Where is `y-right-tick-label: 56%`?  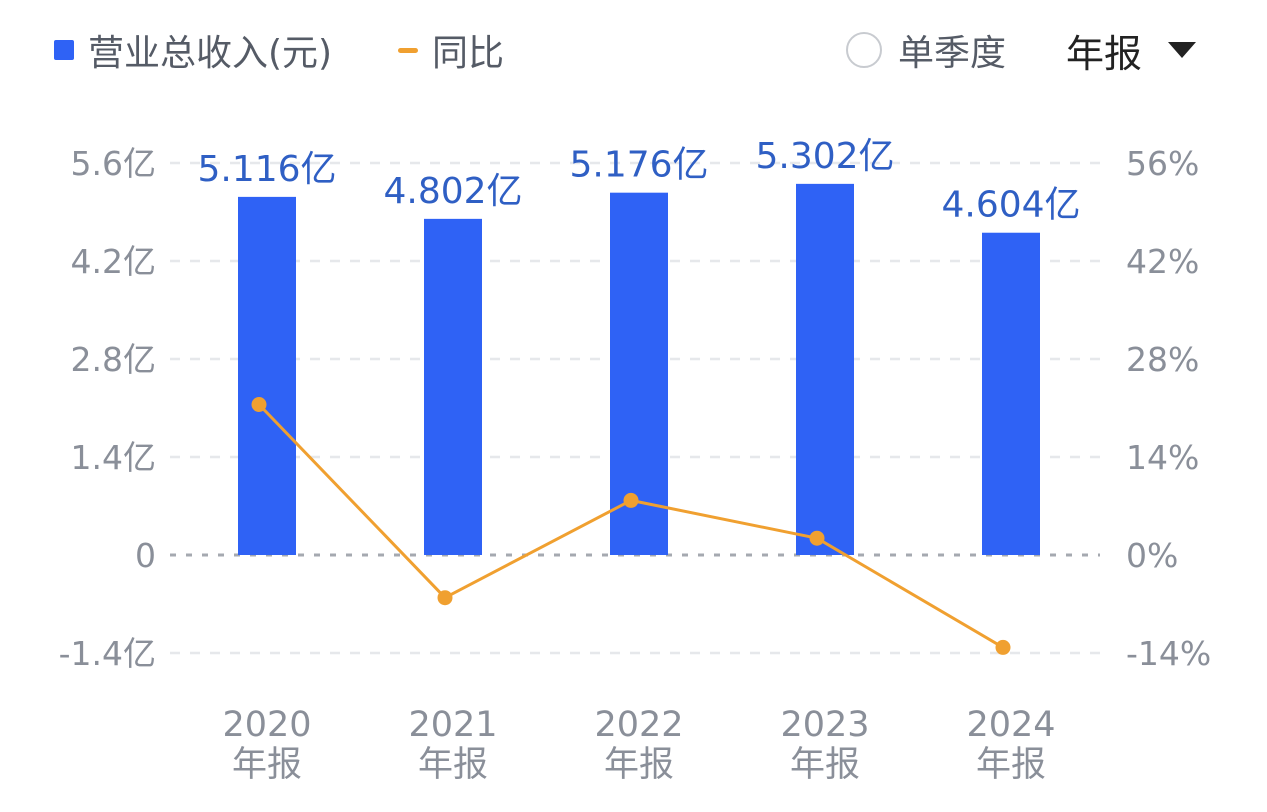 y-right-tick-label: 56% is located at coordinates (1162, 163).